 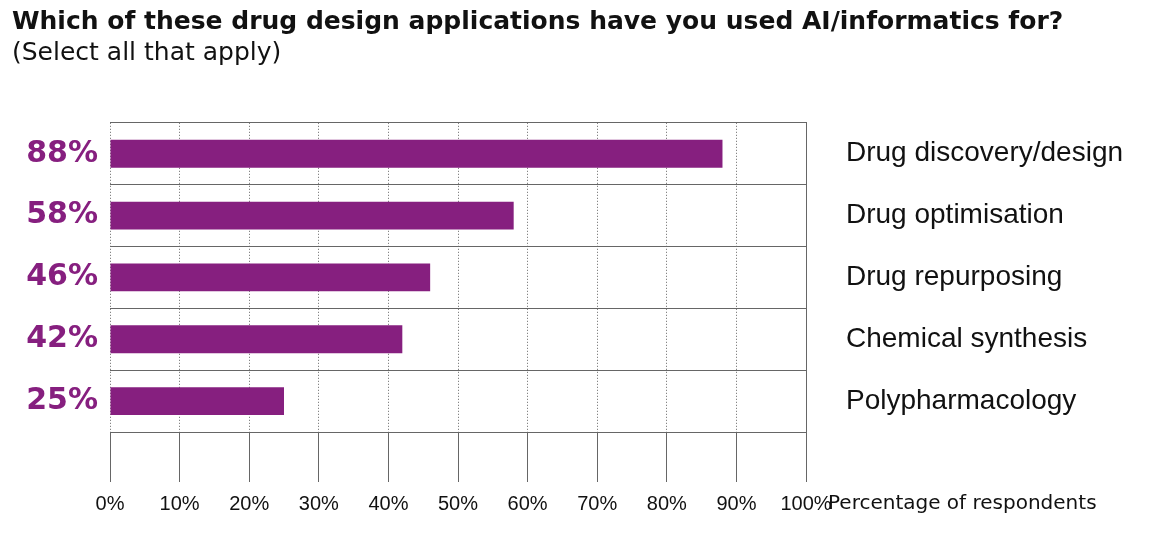 What do you see at coordinates (249, 502) in the screenshot?
I see `x-tick-label: 20%` at bounding box center [249, 502].